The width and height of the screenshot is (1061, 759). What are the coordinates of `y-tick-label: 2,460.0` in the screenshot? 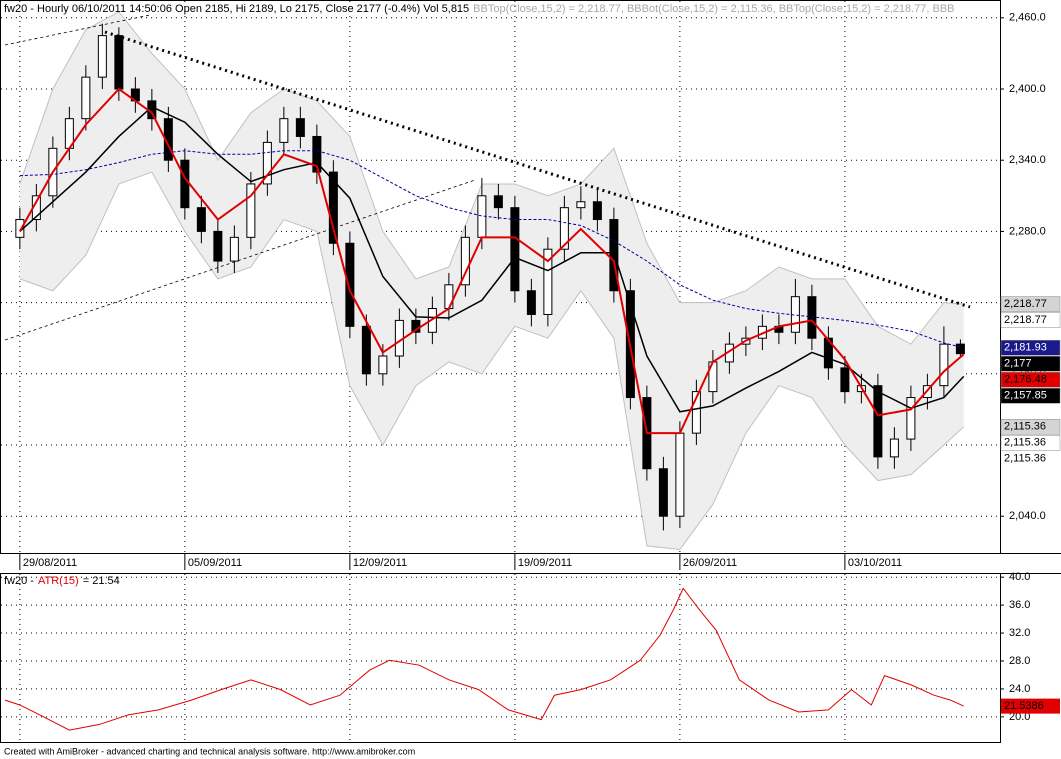 It's located at (1027, 18).